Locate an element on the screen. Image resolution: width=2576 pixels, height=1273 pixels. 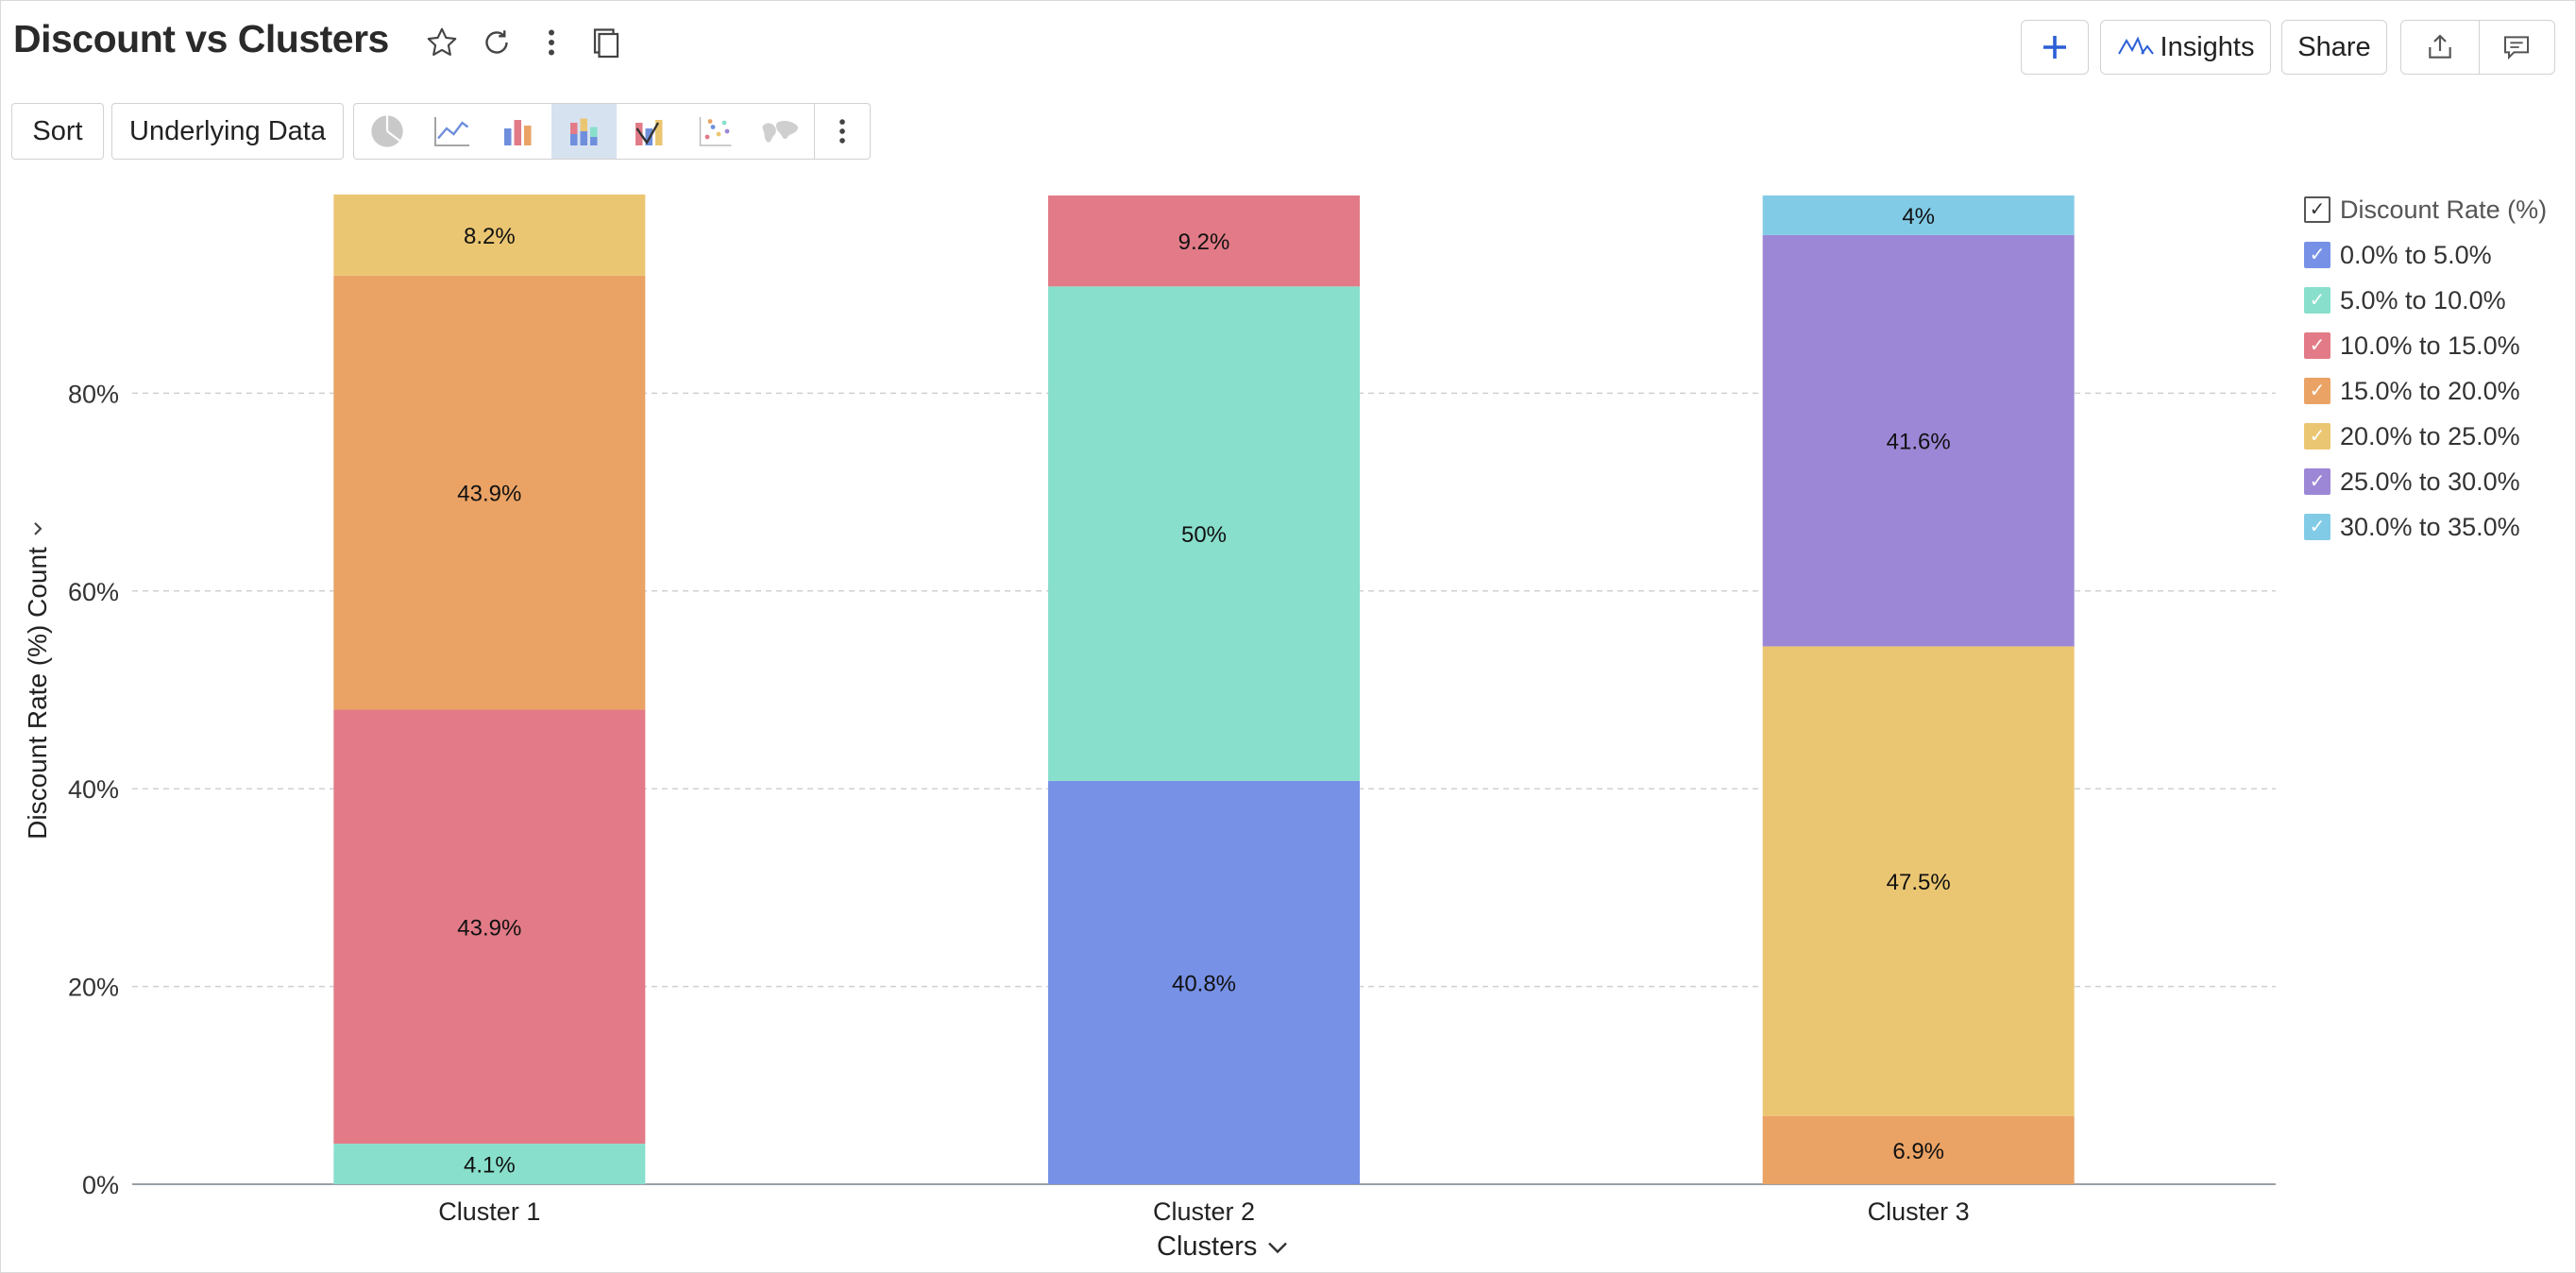
stacked-bar-chart-icon is located at coordinates (584, 131).